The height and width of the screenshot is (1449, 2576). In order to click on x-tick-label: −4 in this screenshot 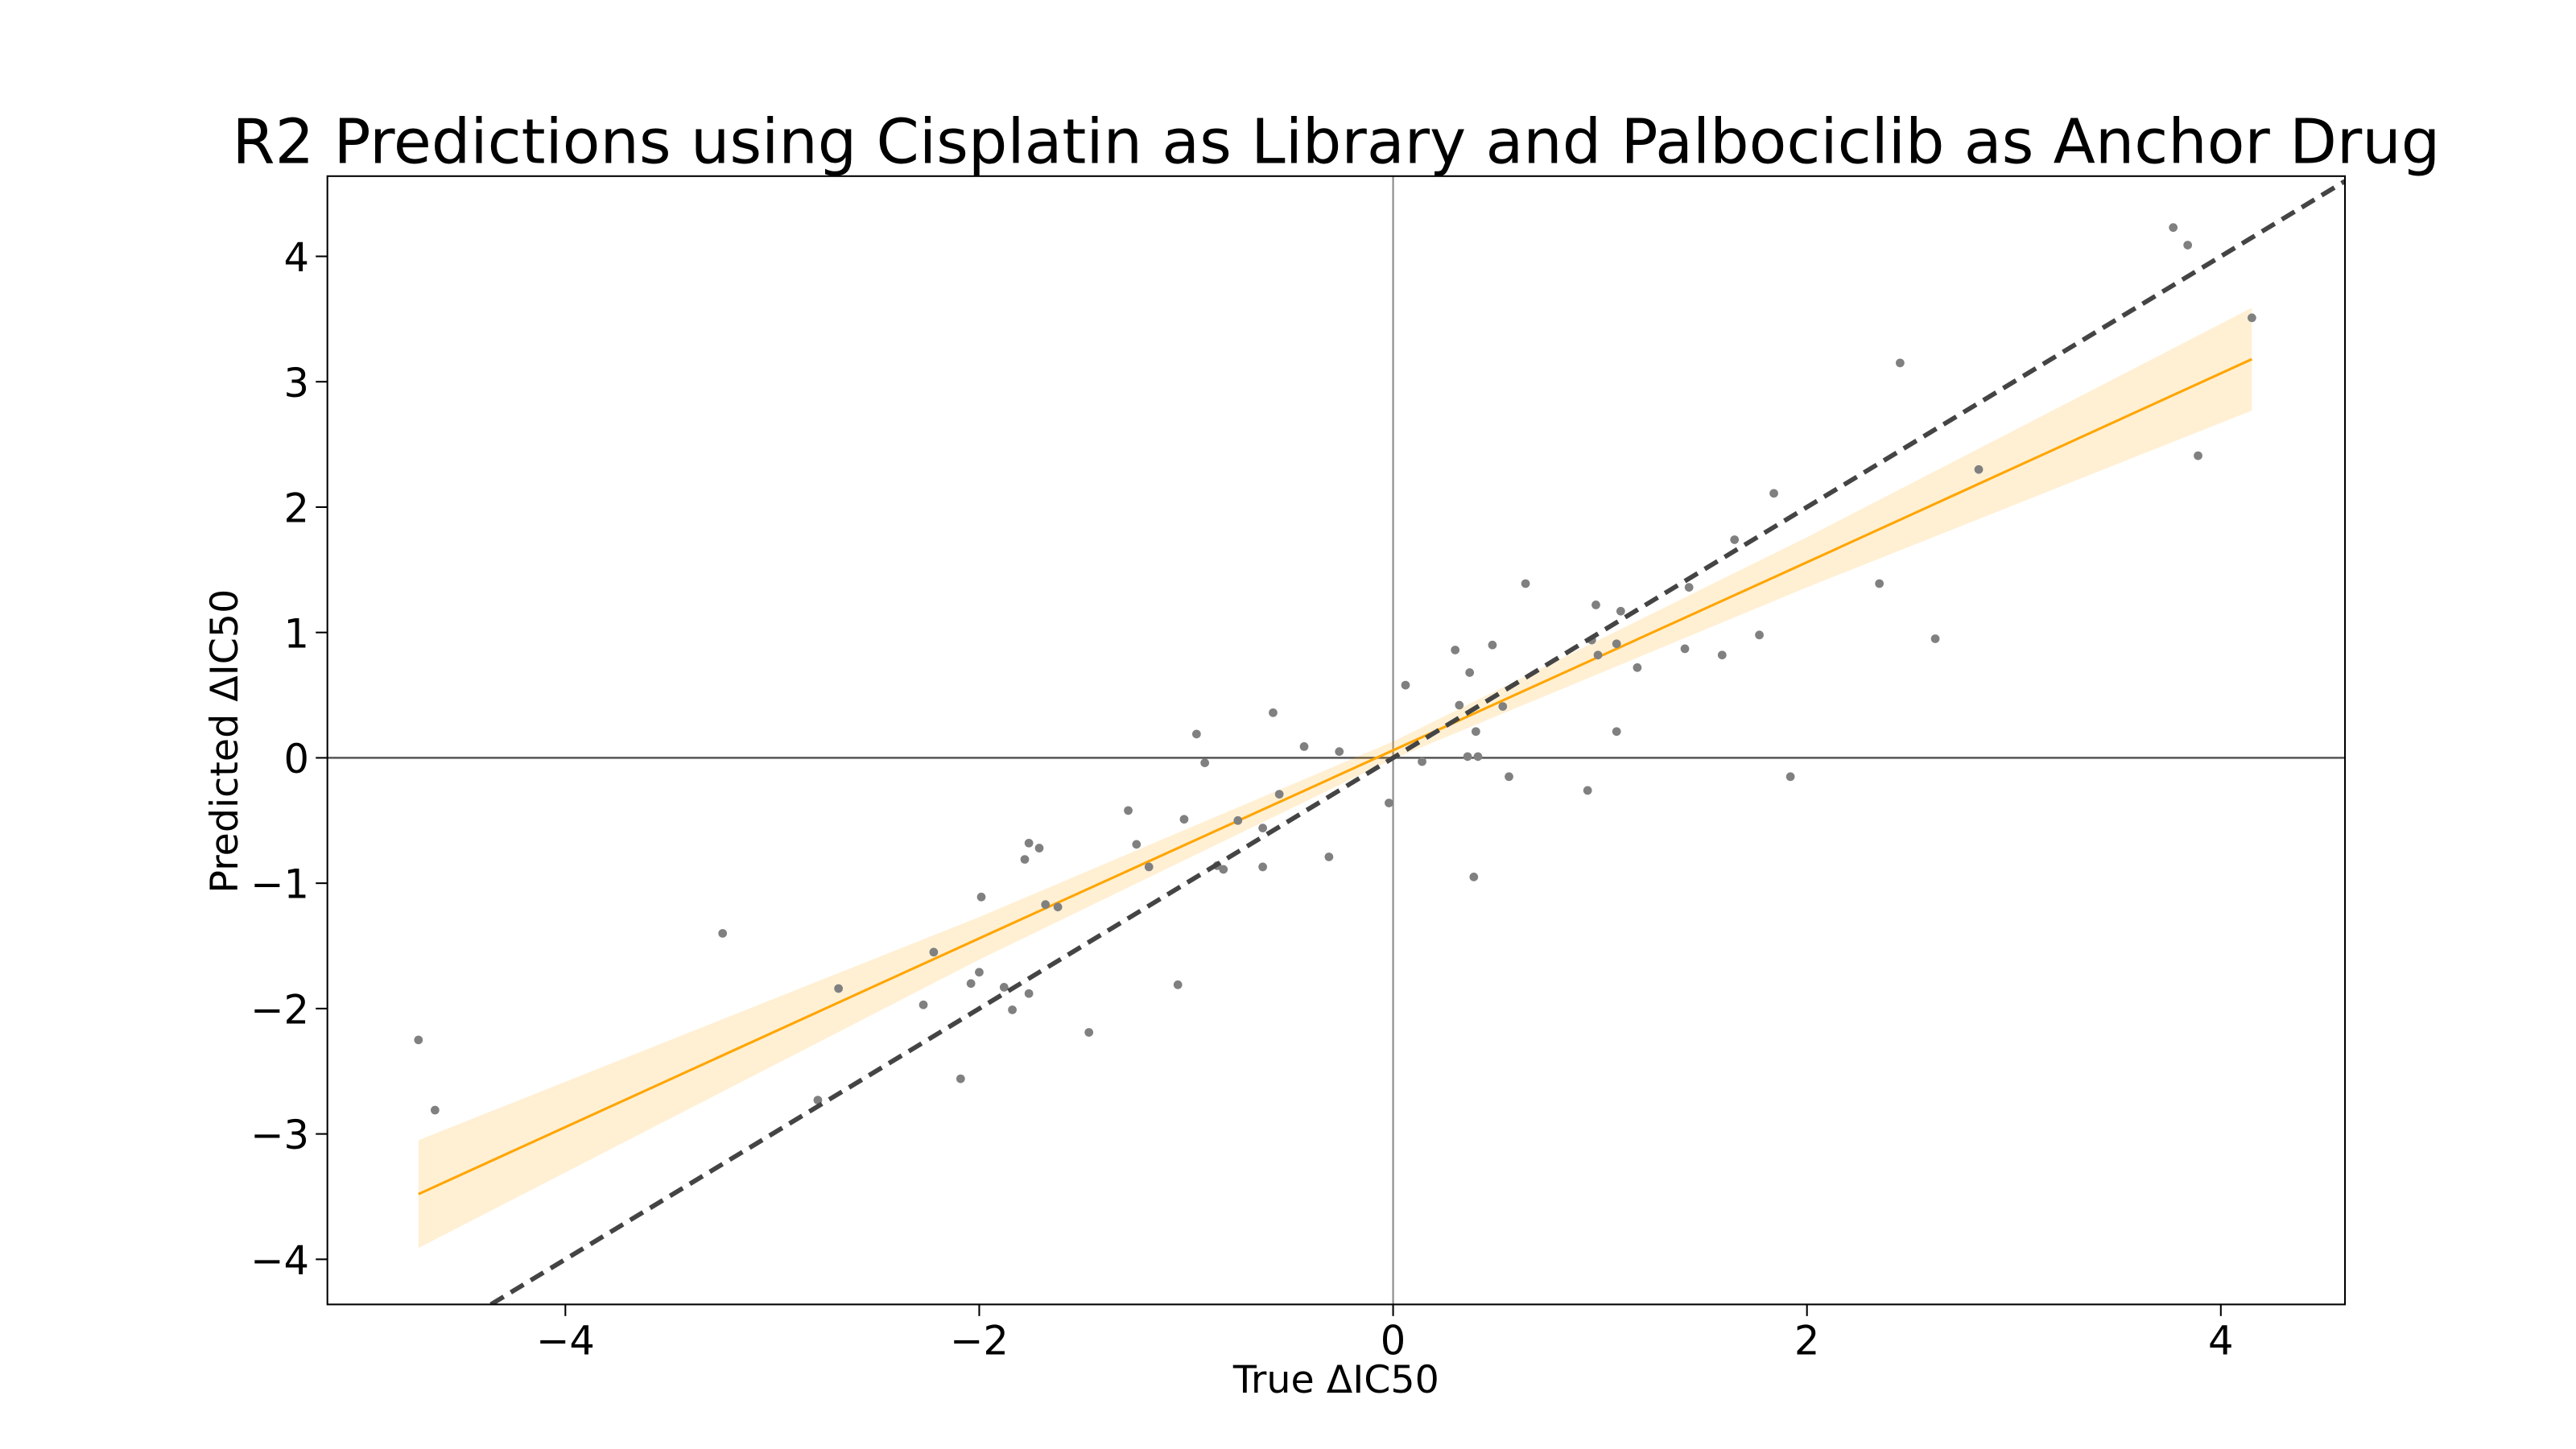, I will do `click(565, 1340)`.